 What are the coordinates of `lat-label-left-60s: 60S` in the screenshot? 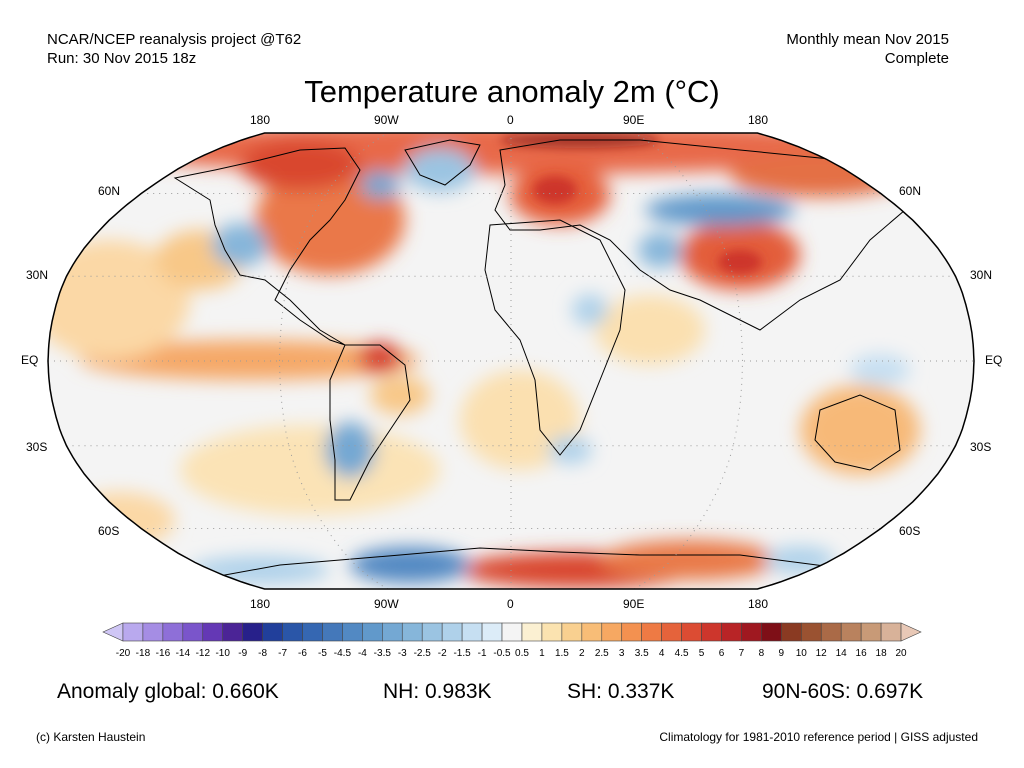 It's located at (109, 531).